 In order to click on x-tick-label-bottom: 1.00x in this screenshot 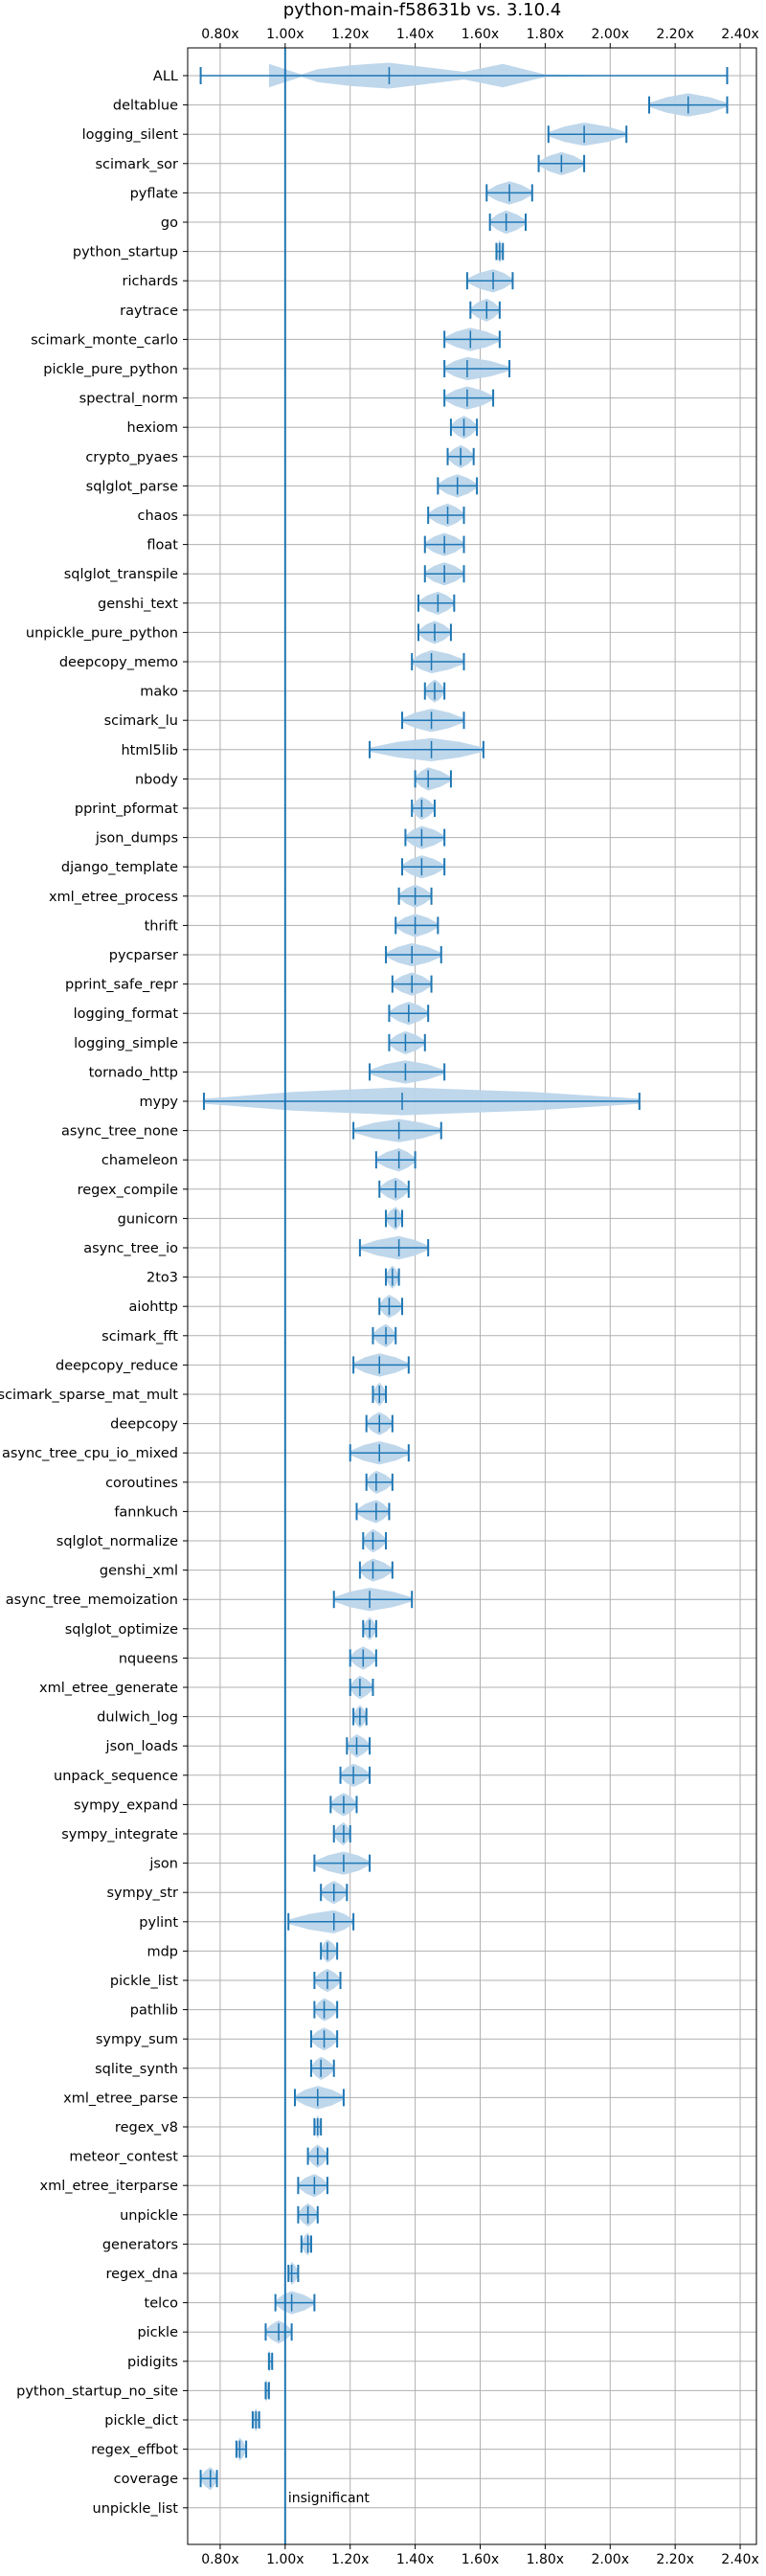, I will do `click(285, 2559)`.